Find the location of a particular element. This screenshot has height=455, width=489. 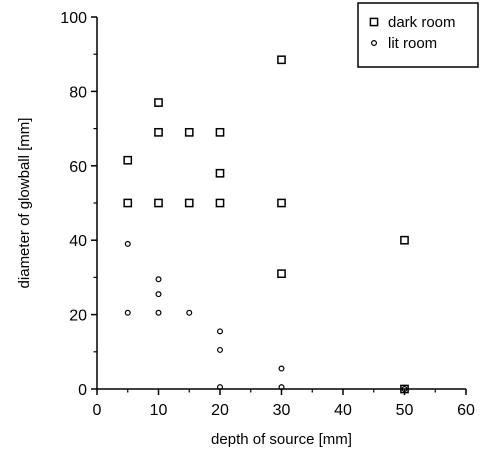

y-tick-label: 40 is located at coordinates (78, 241).